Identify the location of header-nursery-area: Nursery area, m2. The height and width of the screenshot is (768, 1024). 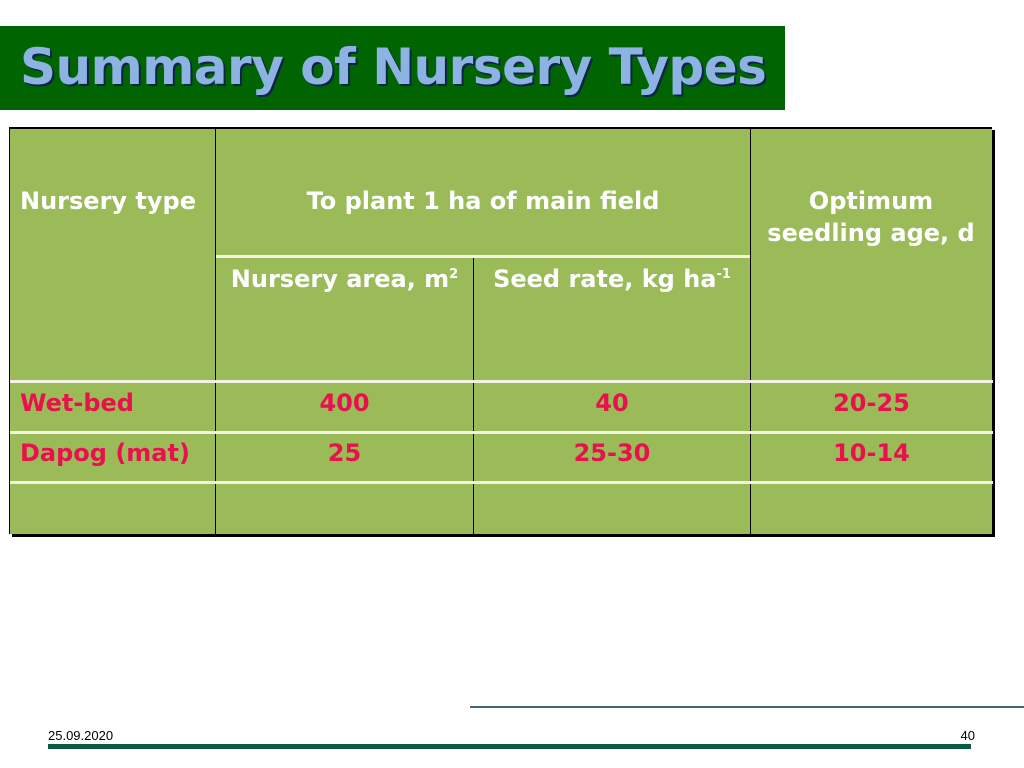
(344, 279).